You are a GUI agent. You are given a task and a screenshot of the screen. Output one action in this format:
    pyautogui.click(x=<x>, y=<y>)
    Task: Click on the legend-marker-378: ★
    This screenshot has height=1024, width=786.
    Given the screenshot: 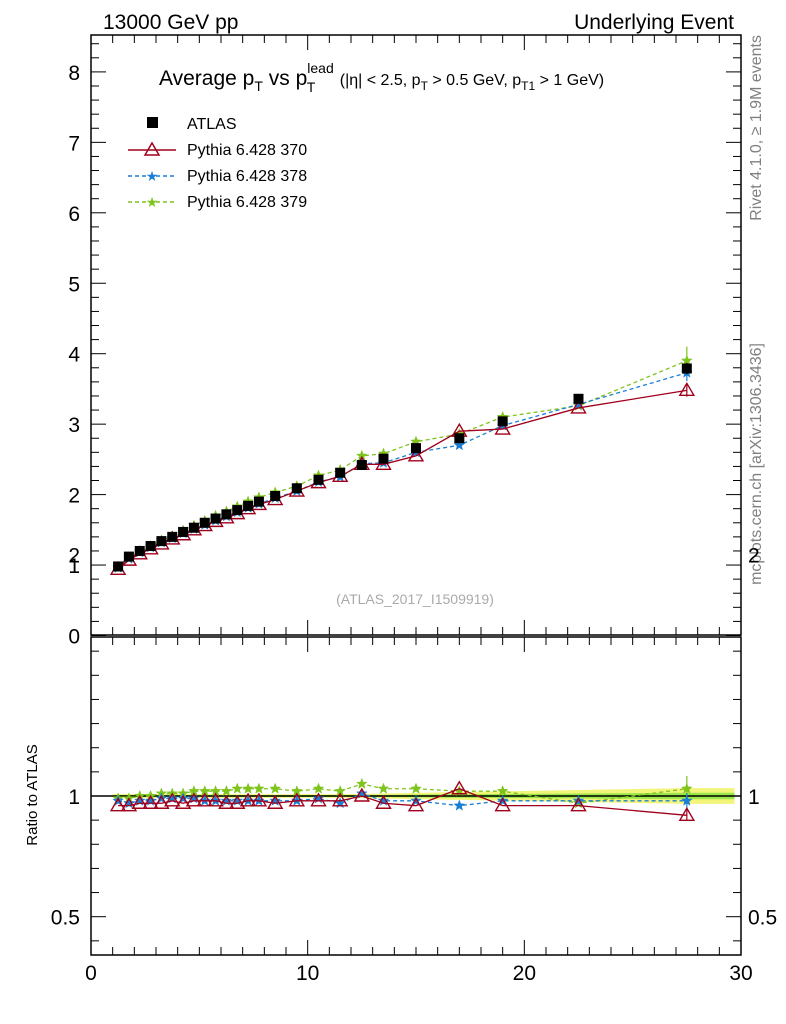 What is the action you would take?
    pyautogui.click(x=152, y=176)
    